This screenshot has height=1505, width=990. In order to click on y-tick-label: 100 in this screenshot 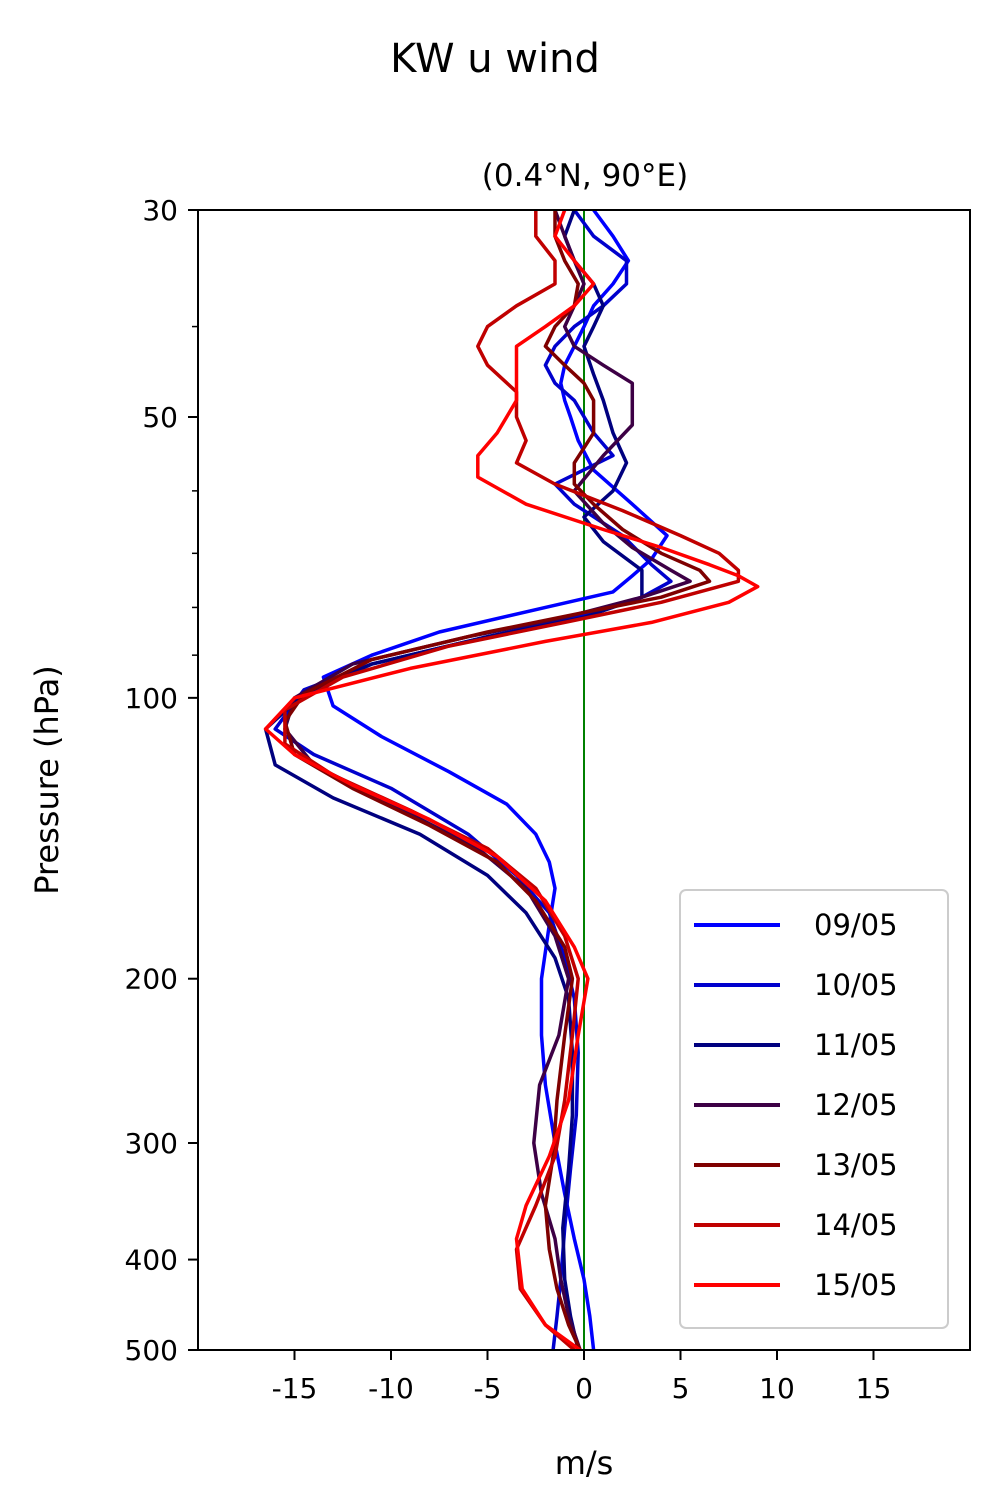, I will do `click(151, 698)`.